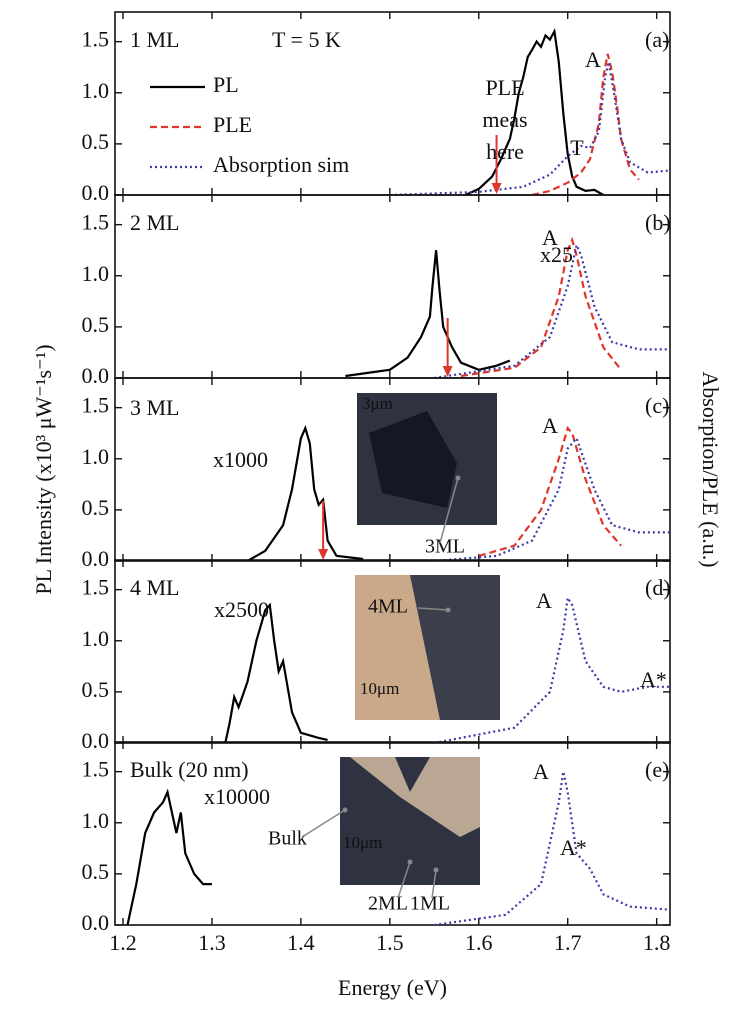 This screenshot has width=731, height=1014. Describe the element at coordinates (388, 904) in the screenshot. I see `inset-label: 2ML` at that location.